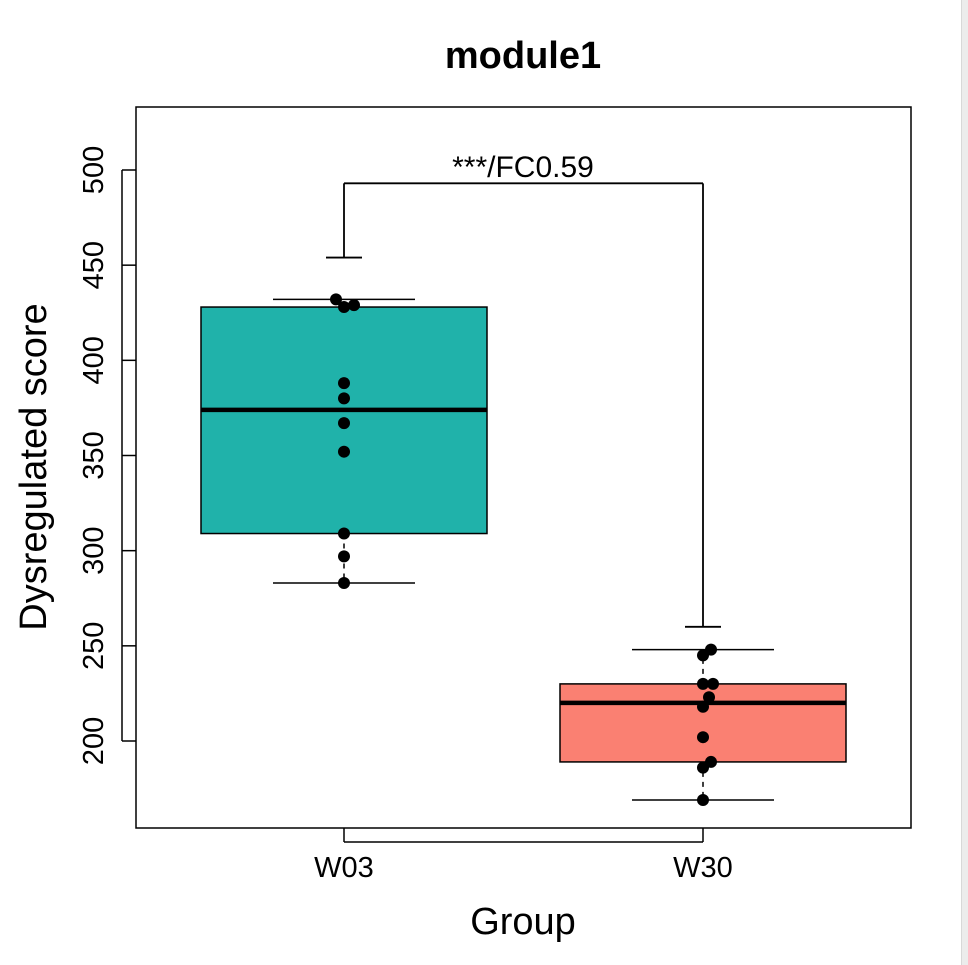 The image size is (968, 965). Describe the element at coordinates (94, 646) in the screenshot. I see `y-tick-label: 250` at that location.